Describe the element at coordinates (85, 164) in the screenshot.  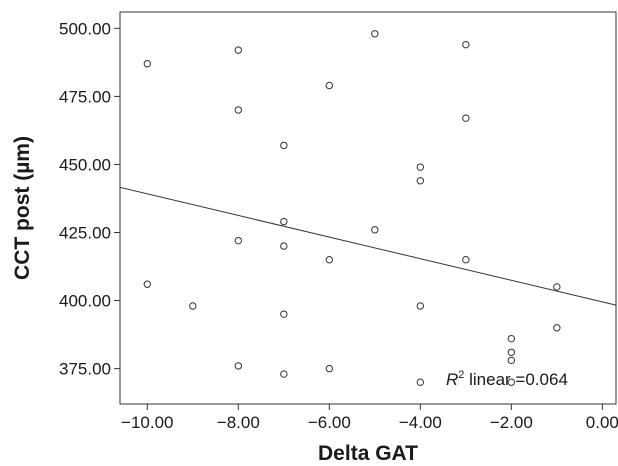
I see `y-tick-label: 450.00` at that location.